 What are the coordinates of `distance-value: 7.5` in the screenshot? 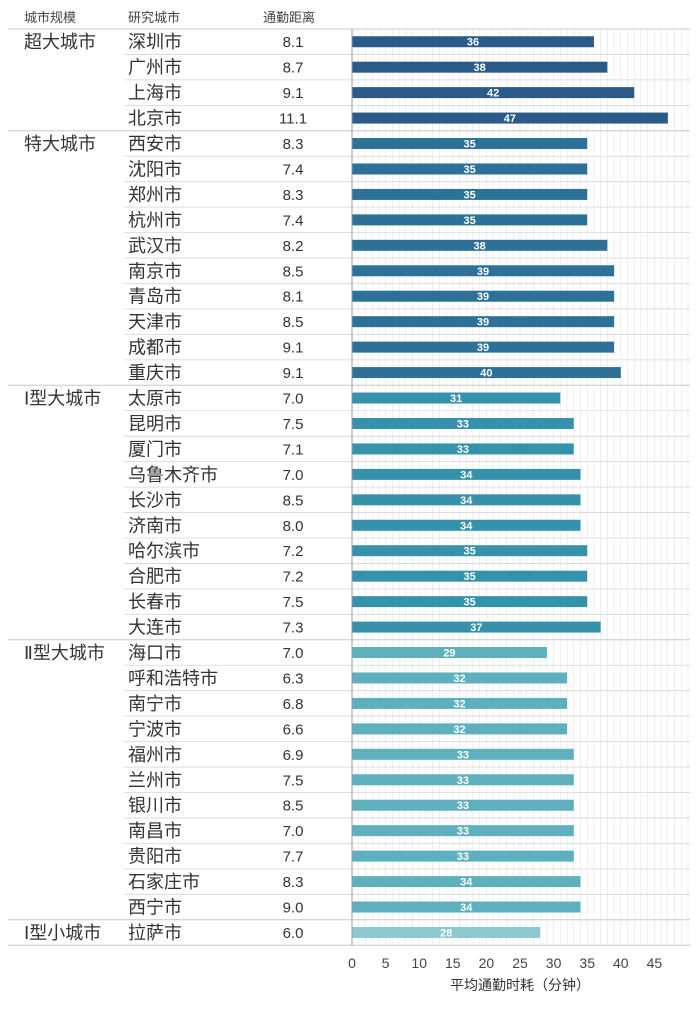 It's located at (293, 602).